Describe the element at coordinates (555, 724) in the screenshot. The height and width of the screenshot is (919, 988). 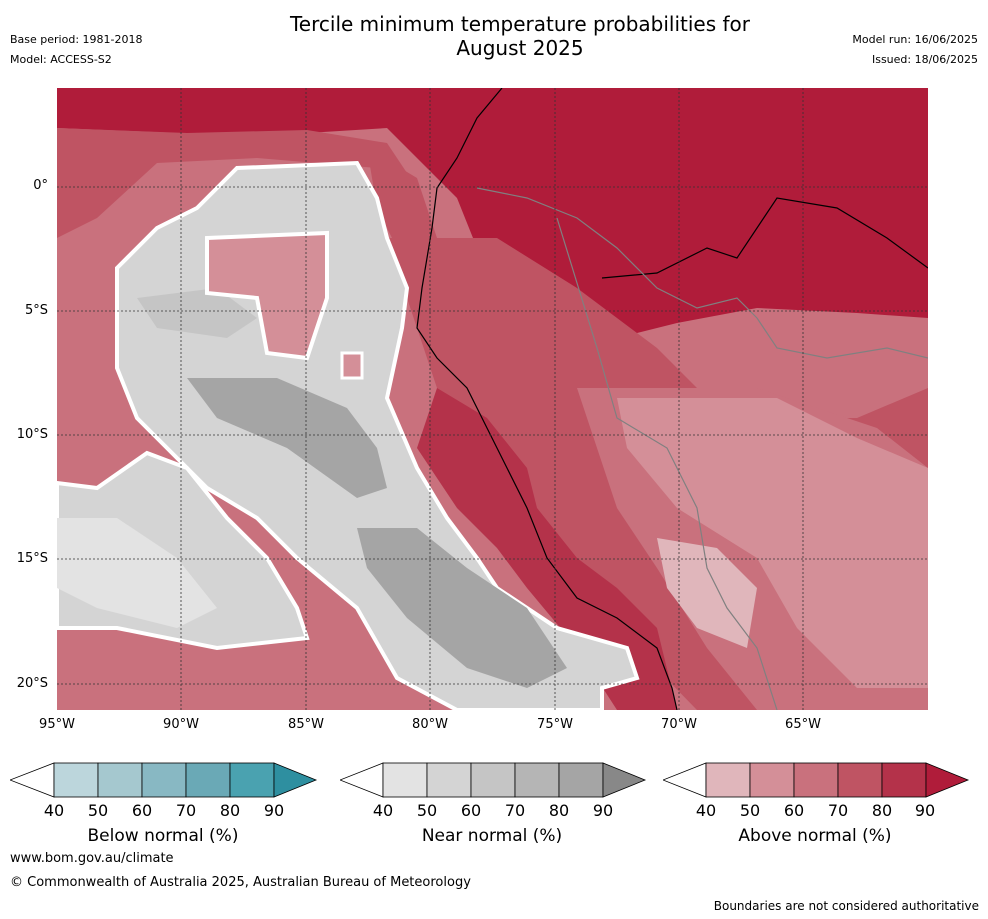
I see `lon-label-75w: 75°W` at that location.